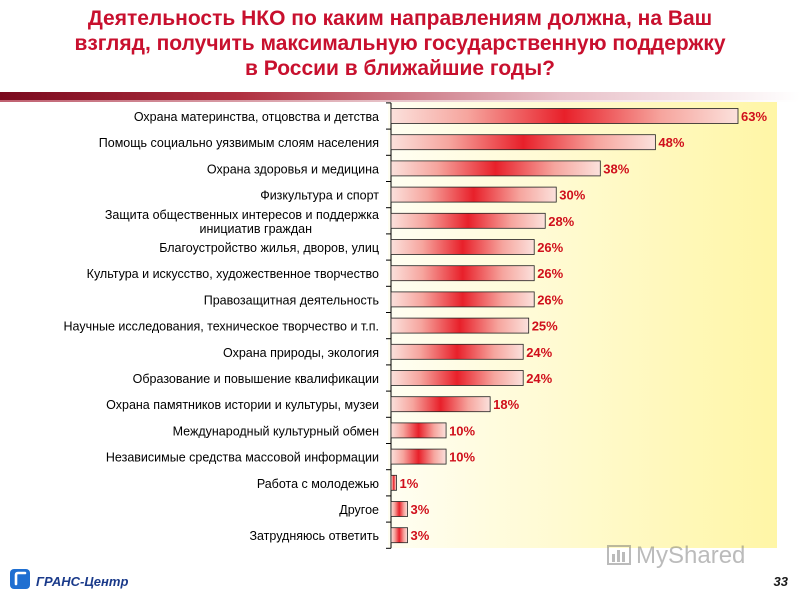 Image resolution: width=800 pixels, height=600 pixels. What do you see at coordinates (319, 196) in the screenshot?
I see `category-label: Физкультура и спорт` at bounding box center [319, 196].